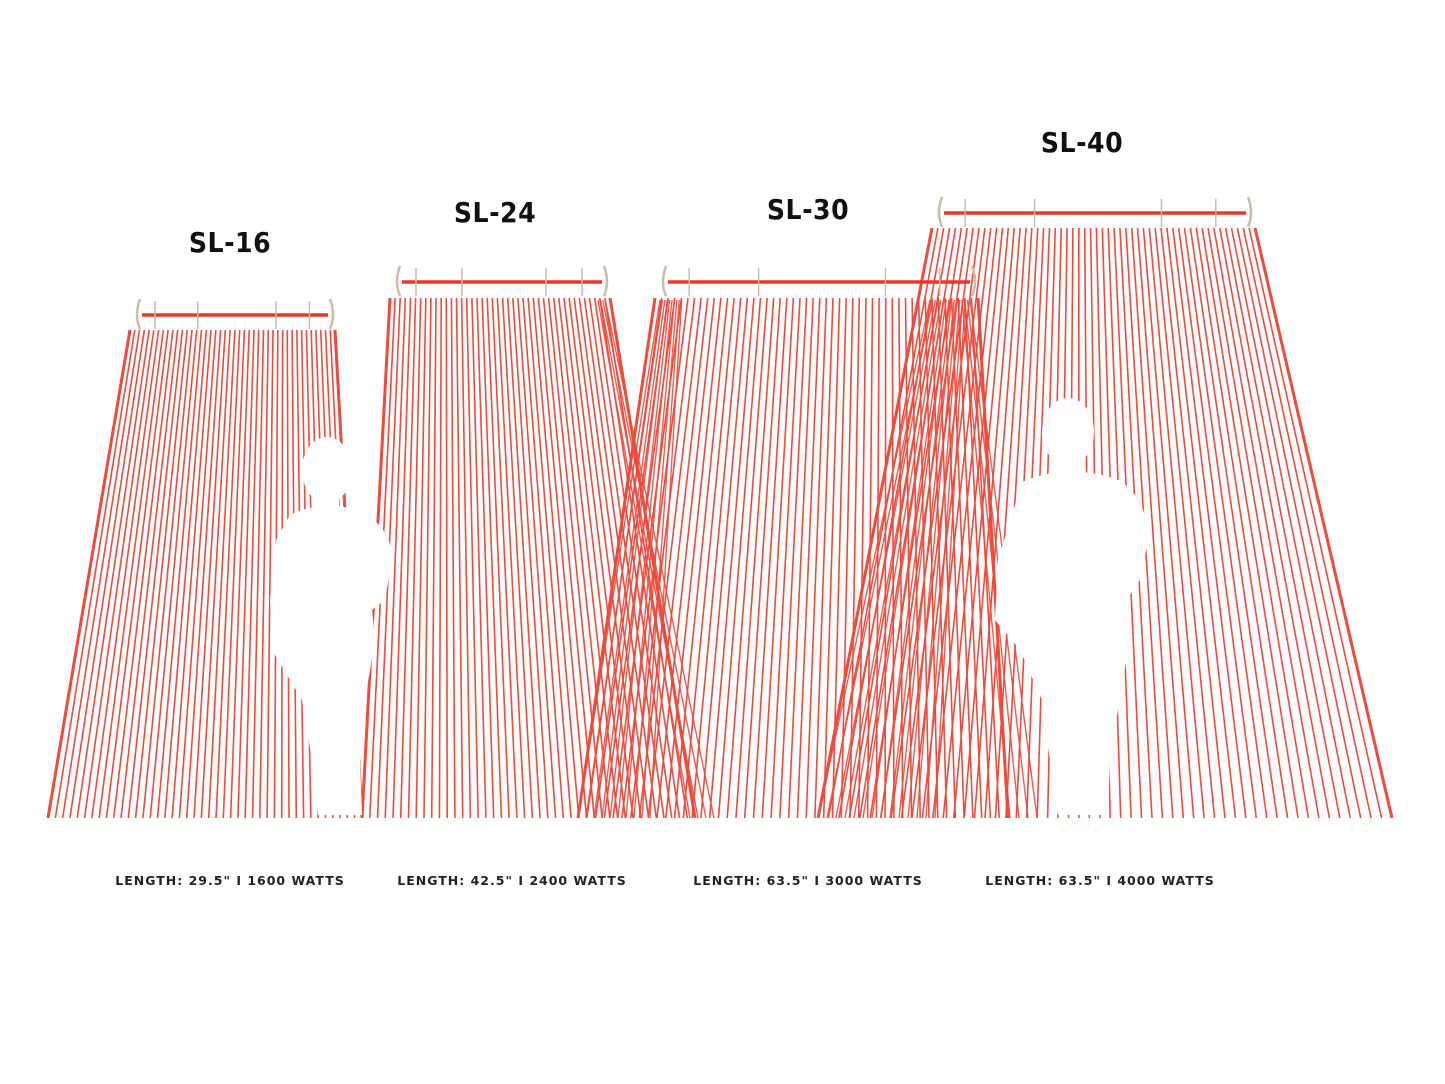  I want to click on sl16-spec: LENGTH: 29.5" I 1600 WATTS, so click(229, 880).